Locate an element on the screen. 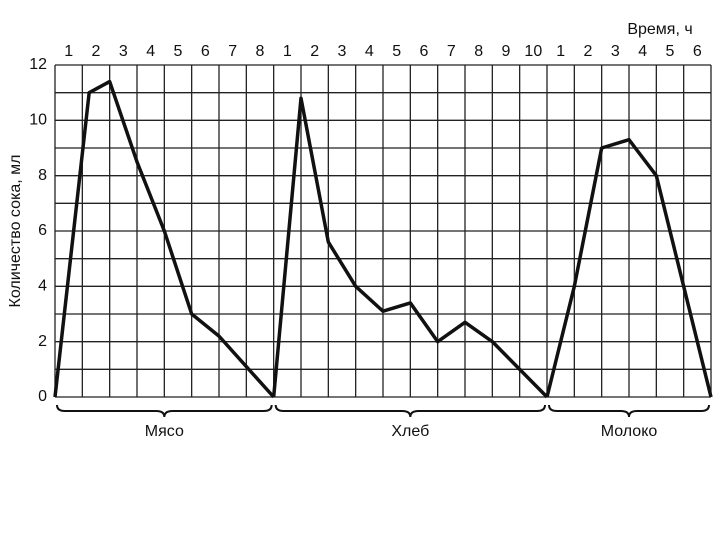 Image resolution: width=720 pixels, height=540 pixels. y-tick-label: 10 is located at coordinates (38, 120).